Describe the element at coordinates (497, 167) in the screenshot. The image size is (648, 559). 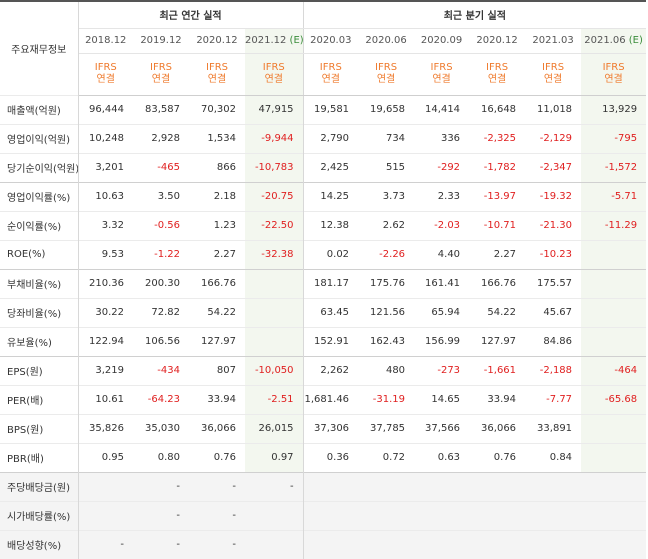
I see `table-cell: -1,782` at that location.